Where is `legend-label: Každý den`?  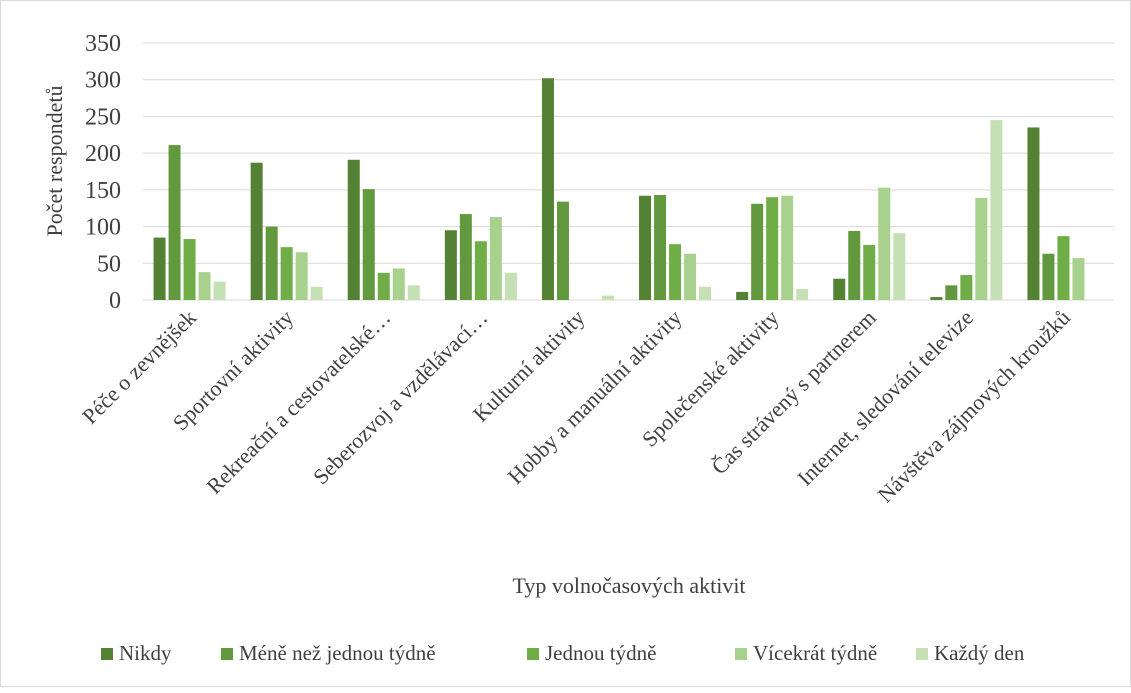 legend-label: Každý den is located at coordinates (979, 653).